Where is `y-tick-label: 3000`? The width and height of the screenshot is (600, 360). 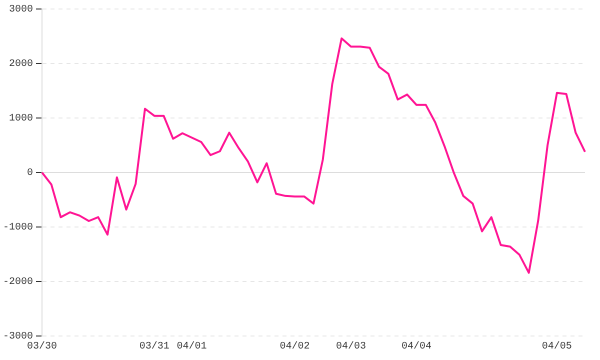
y-tick-label: 3000 is located at coordinates (21, 10).